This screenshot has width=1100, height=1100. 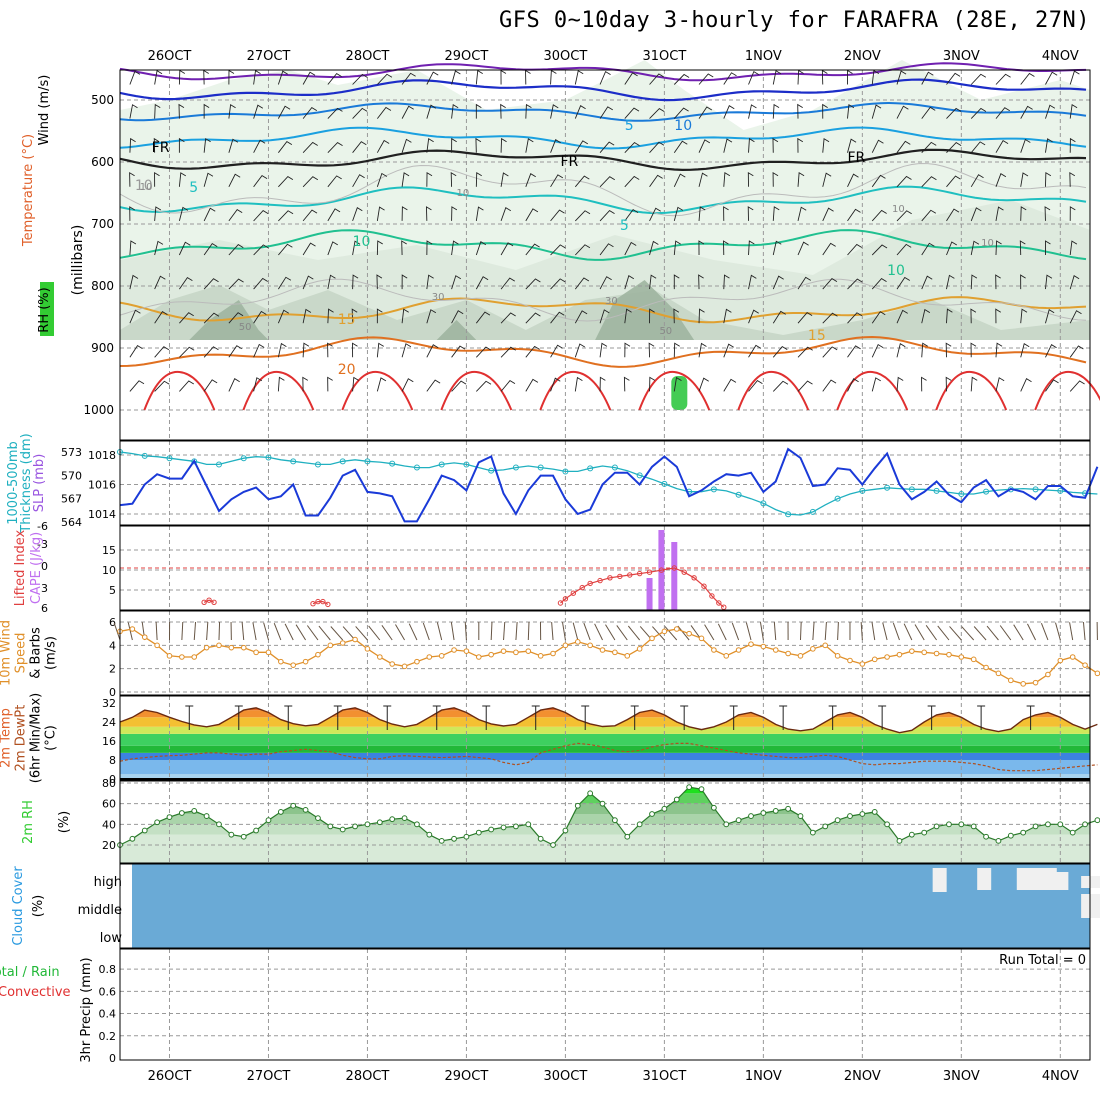 I want to click on contour-label: 5, so click(x=624, y=226).